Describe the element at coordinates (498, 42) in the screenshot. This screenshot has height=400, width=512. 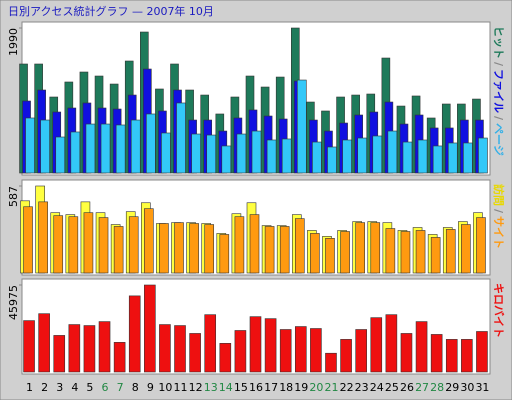
I see `legend-entry: ヒット` at that location.